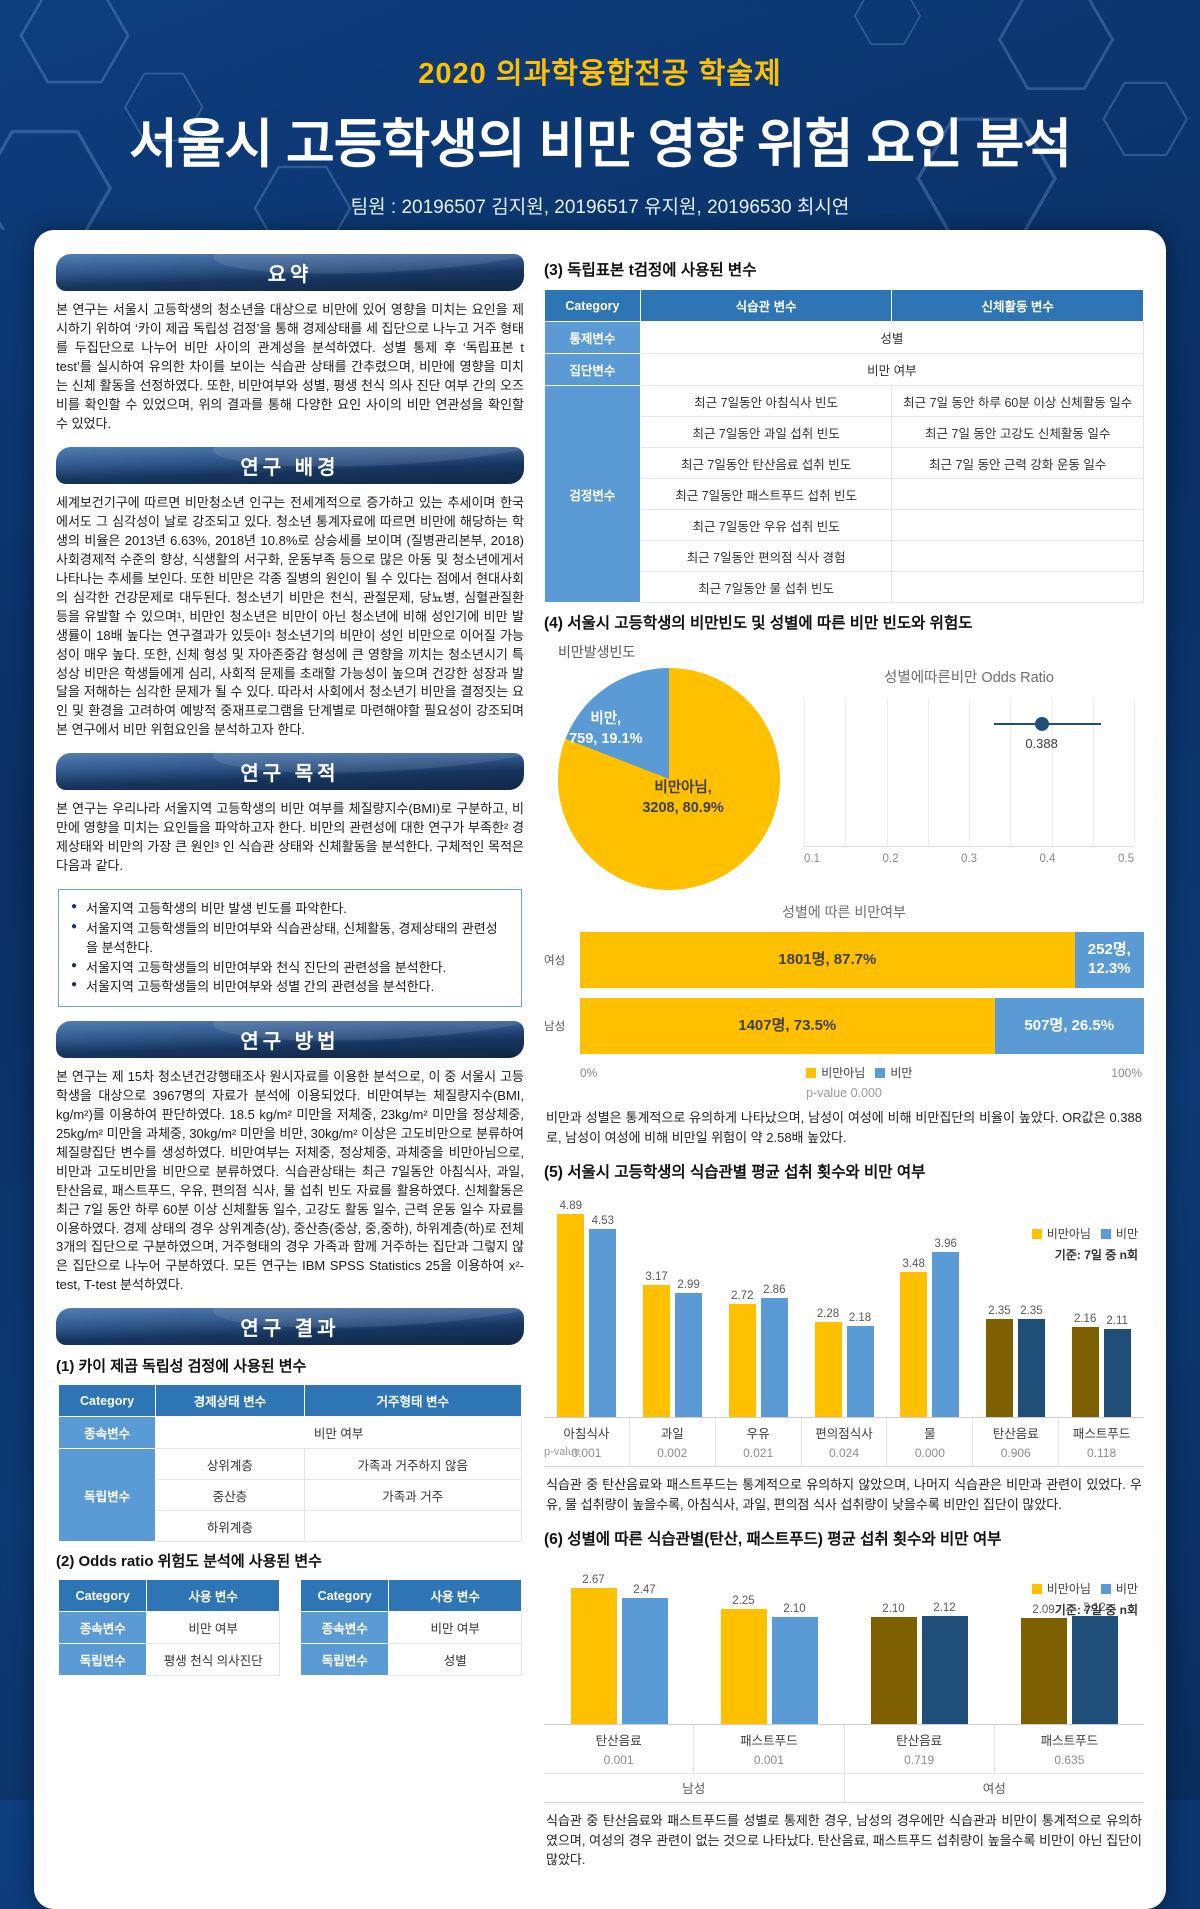 This screenshot has width=1200, height=1909. I want to click on bar-value-label: 2.18, so click(860, 1318).